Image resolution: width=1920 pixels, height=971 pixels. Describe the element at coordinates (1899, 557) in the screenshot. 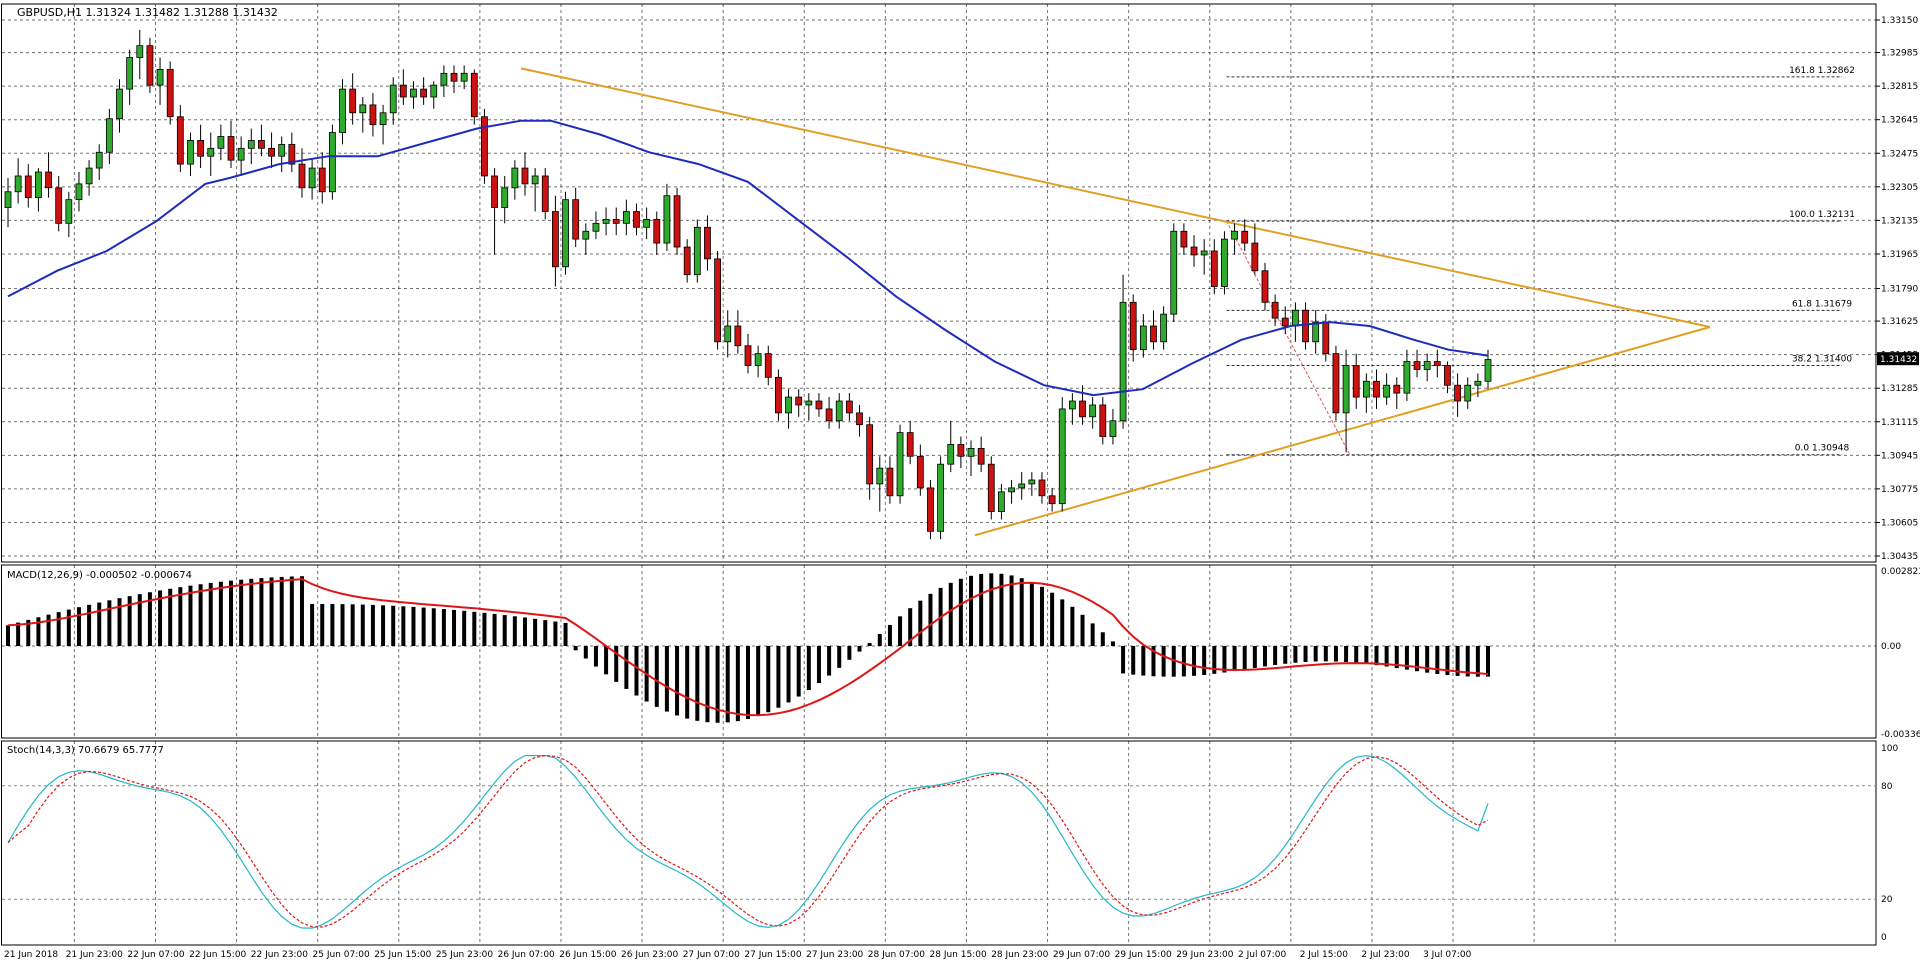

I see `price-tick-label: 1.30435` at that location.